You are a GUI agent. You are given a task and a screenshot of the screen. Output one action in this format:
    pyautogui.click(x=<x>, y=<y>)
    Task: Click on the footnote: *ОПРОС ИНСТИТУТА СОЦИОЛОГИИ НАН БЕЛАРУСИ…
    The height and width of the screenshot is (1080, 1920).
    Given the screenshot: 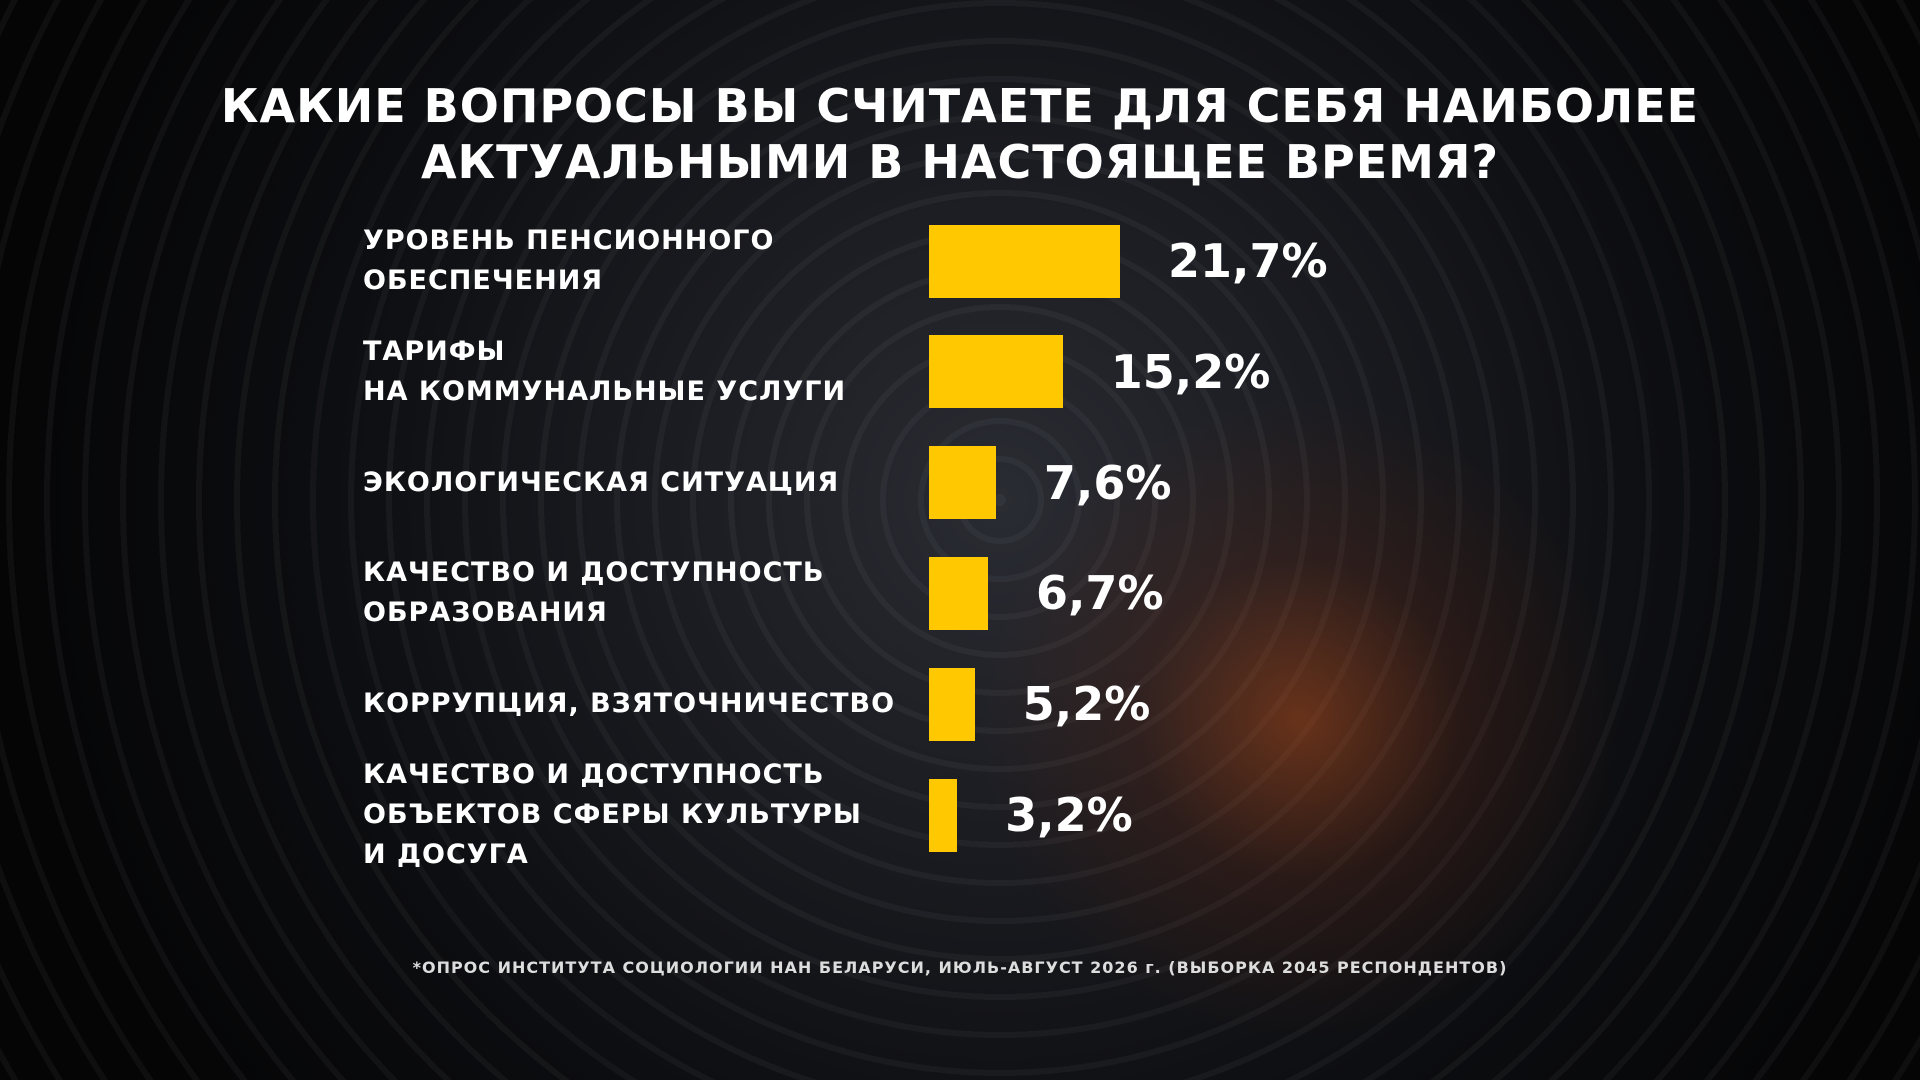 What is the action you would take?
    pyautogui.click(x=960, y=967)
    